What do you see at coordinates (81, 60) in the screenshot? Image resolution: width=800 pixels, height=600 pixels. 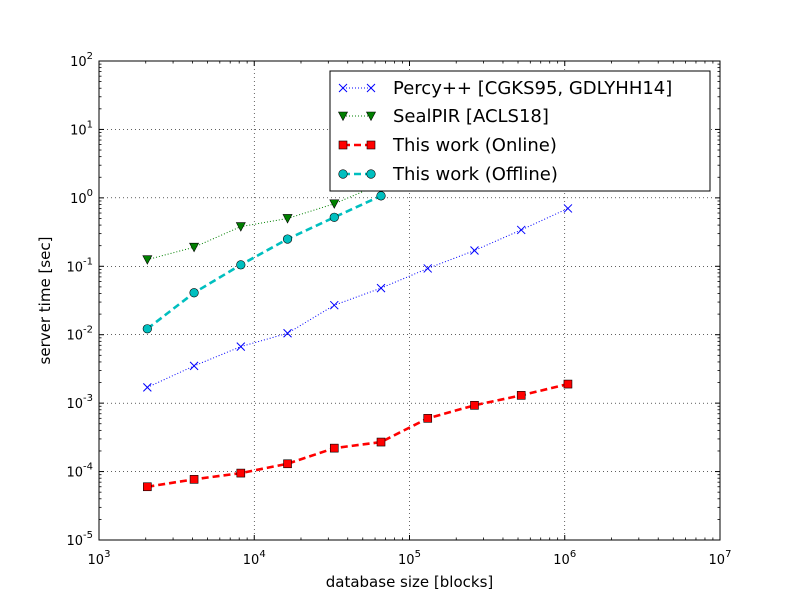 I see `y-tick-label: 10²` at bounding box center [81, 60].